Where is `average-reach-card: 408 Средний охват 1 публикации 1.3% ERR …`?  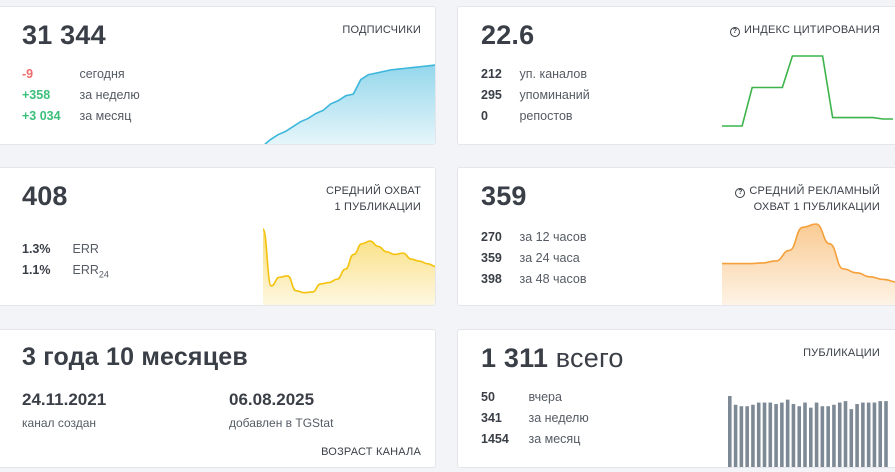 average-reach-card: 408 Средний охват 1 публикации 1.3% ERR … is located at coordinates (218, 236).